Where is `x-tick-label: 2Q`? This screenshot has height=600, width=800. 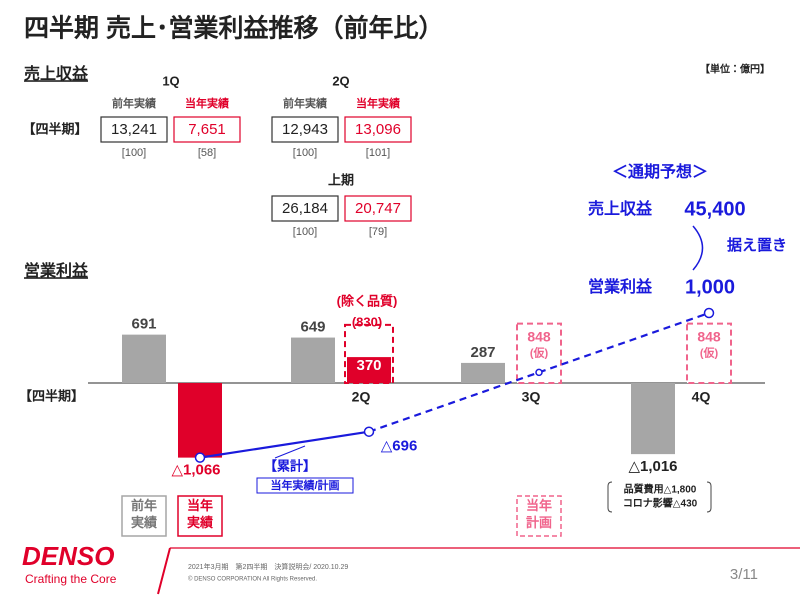
x-tick-label: 2Q is located at coordinates (361, 397).